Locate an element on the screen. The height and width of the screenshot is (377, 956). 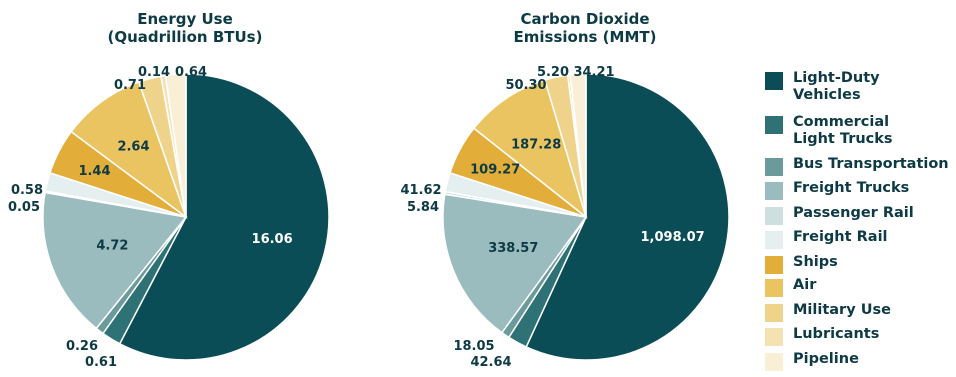
legend-label: Passenger Rail is located at coordinates (874, 213).